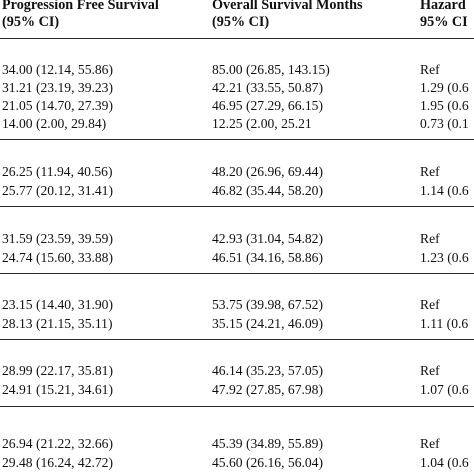  Describe the element at coordinates (58, 87) in the screenshot. I see `pfs-cell: 31.21 (23.19, 39.23)` at that location.